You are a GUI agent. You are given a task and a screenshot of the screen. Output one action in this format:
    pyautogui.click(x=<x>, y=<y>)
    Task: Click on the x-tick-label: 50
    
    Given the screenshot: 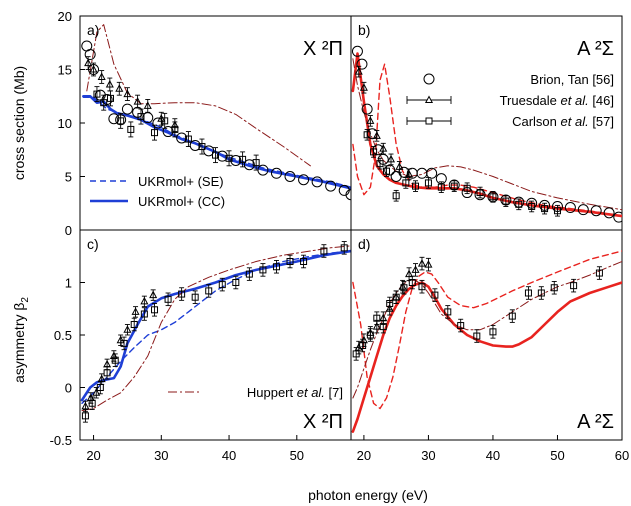 What is the action you would take?
    pyautogui.click(x=297, y=455)
    